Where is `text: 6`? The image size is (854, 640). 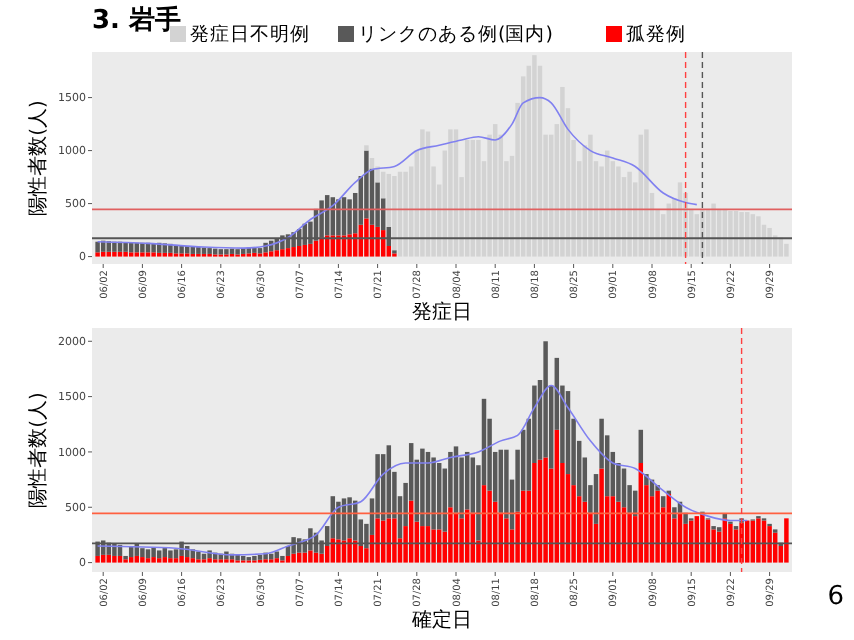 text: 6 is located at coordinates (835, 597).